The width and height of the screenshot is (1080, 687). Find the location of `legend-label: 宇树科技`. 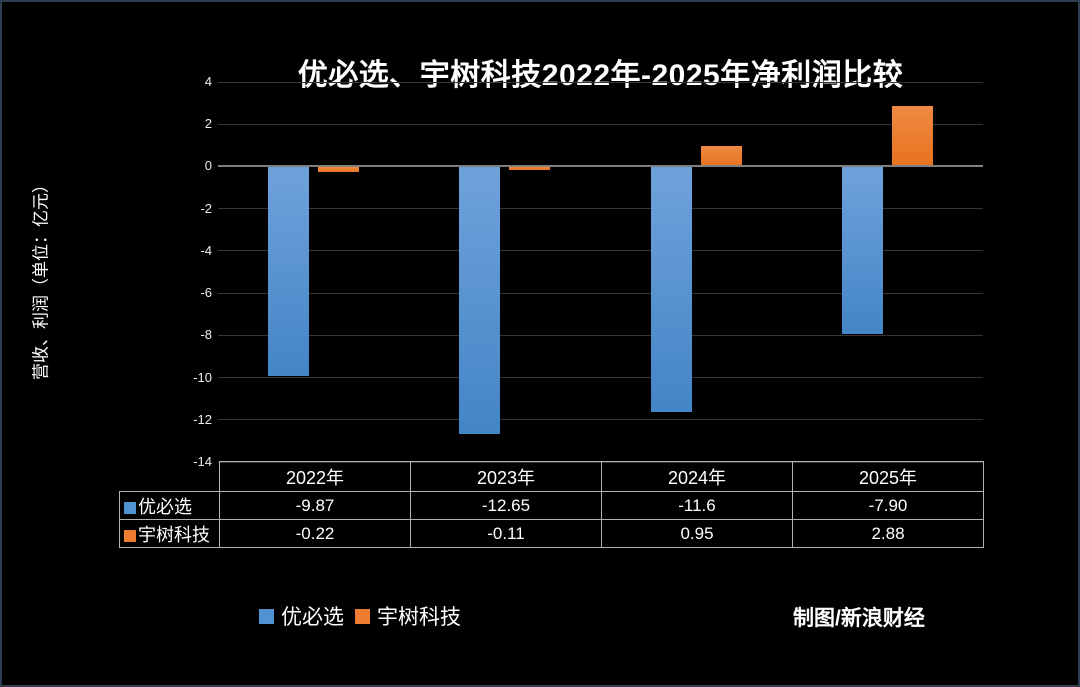

legend-label: 宇树科技 is located at coordinates (419, 617).